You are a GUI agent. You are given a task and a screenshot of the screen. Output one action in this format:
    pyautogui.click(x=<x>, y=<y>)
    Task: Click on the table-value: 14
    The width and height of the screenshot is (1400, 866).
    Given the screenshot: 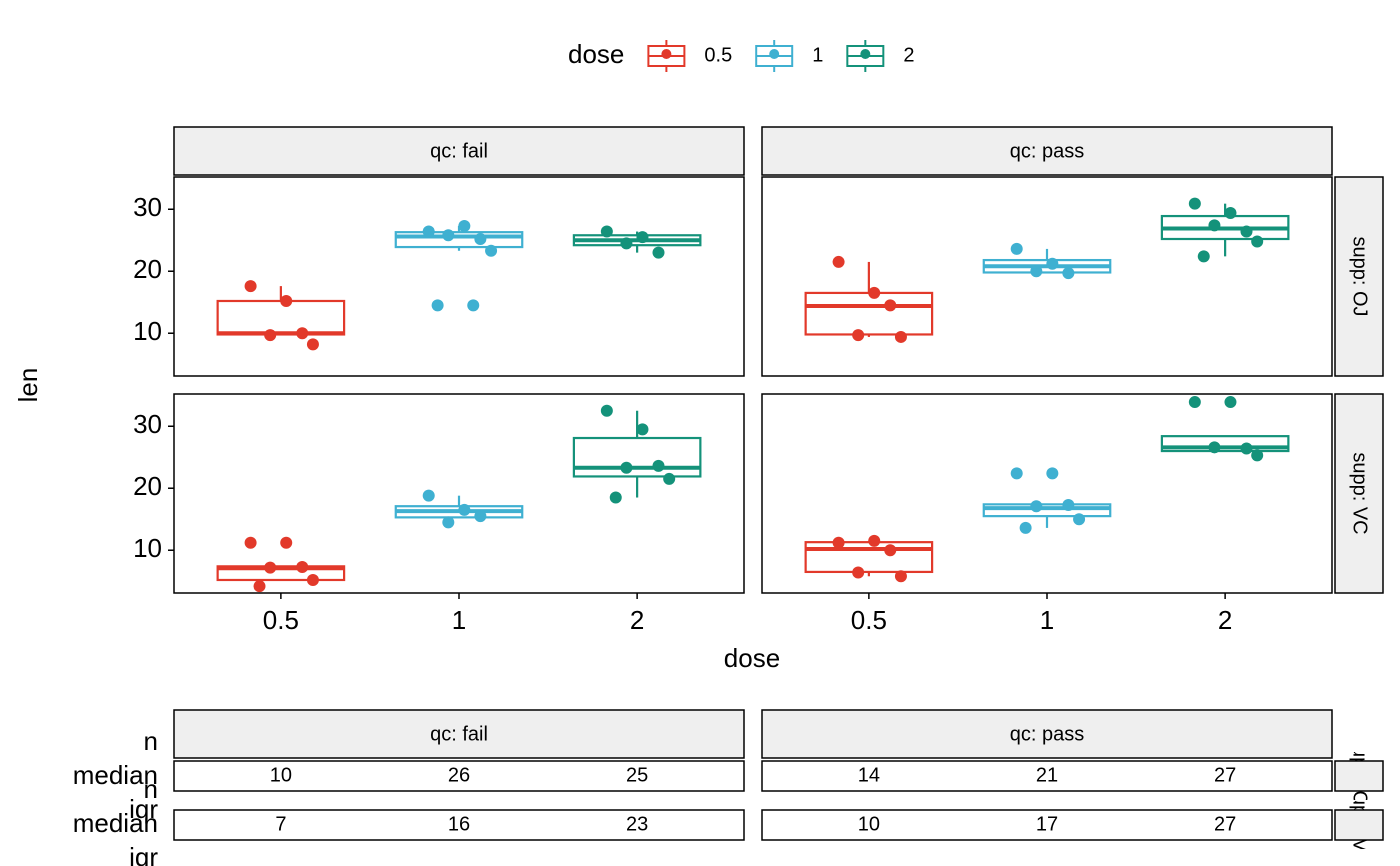 What is the action you would take?
    pyautogui.click(x=869, y=775)
    